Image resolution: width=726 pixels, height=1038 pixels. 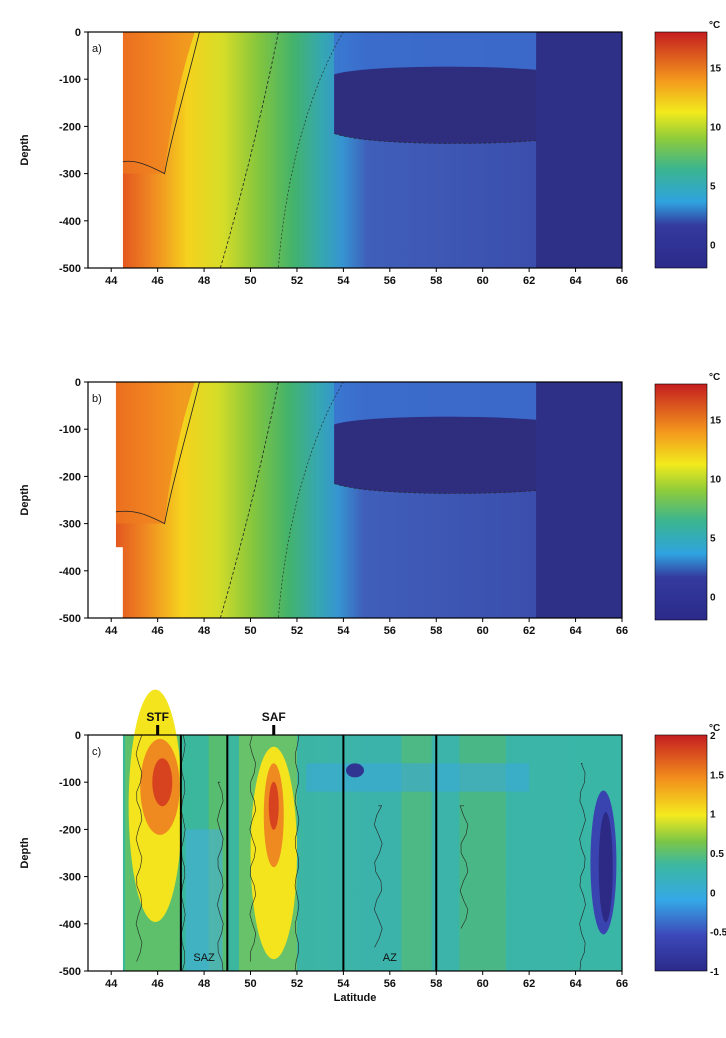 I want to click on colorbar-unit: °C, so click(x=714, y=25).